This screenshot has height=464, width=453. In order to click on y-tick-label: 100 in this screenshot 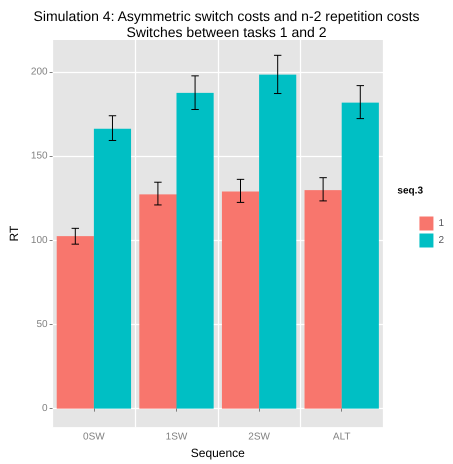, I will do `click(39, 240)`.